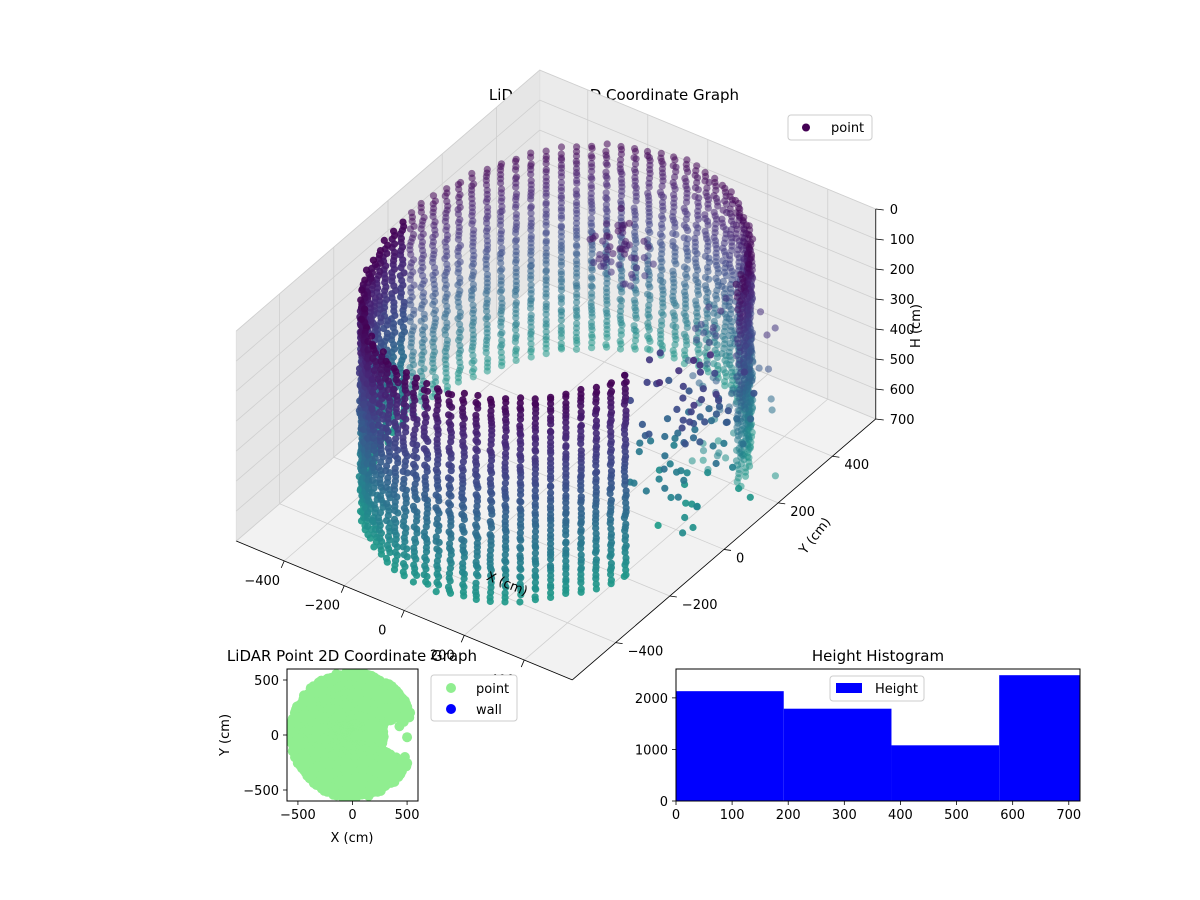 The image size is (1200, 900). What do you see at coordinates (902, 300) in the screenshot?
I see `z-tick-label: 300` at bounding box center [902, 300].